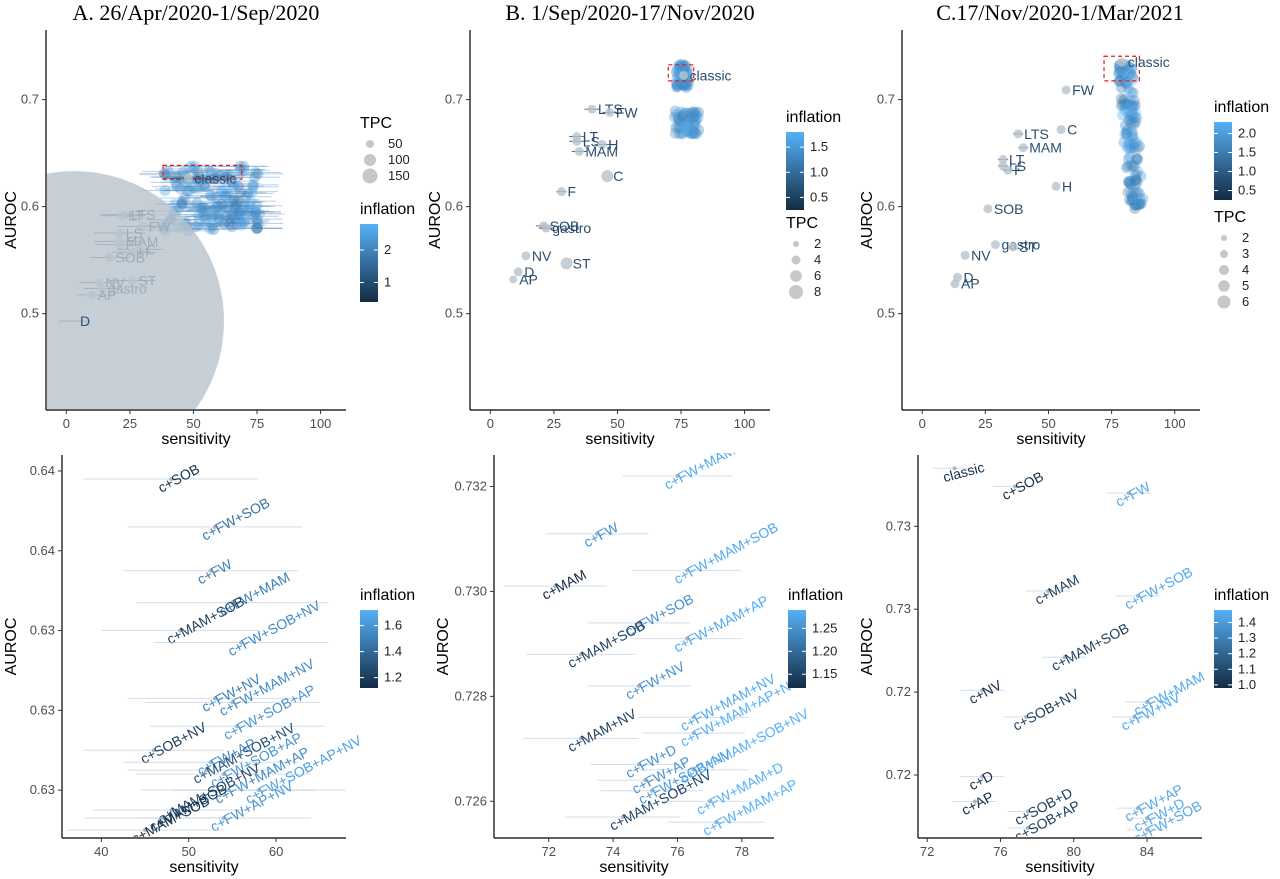 The height and width of the screenshot is (879, 1280). Describe the element at coordinates (454, 99) in the screenshot. I see `y-tick-label: 0.7` at that location.